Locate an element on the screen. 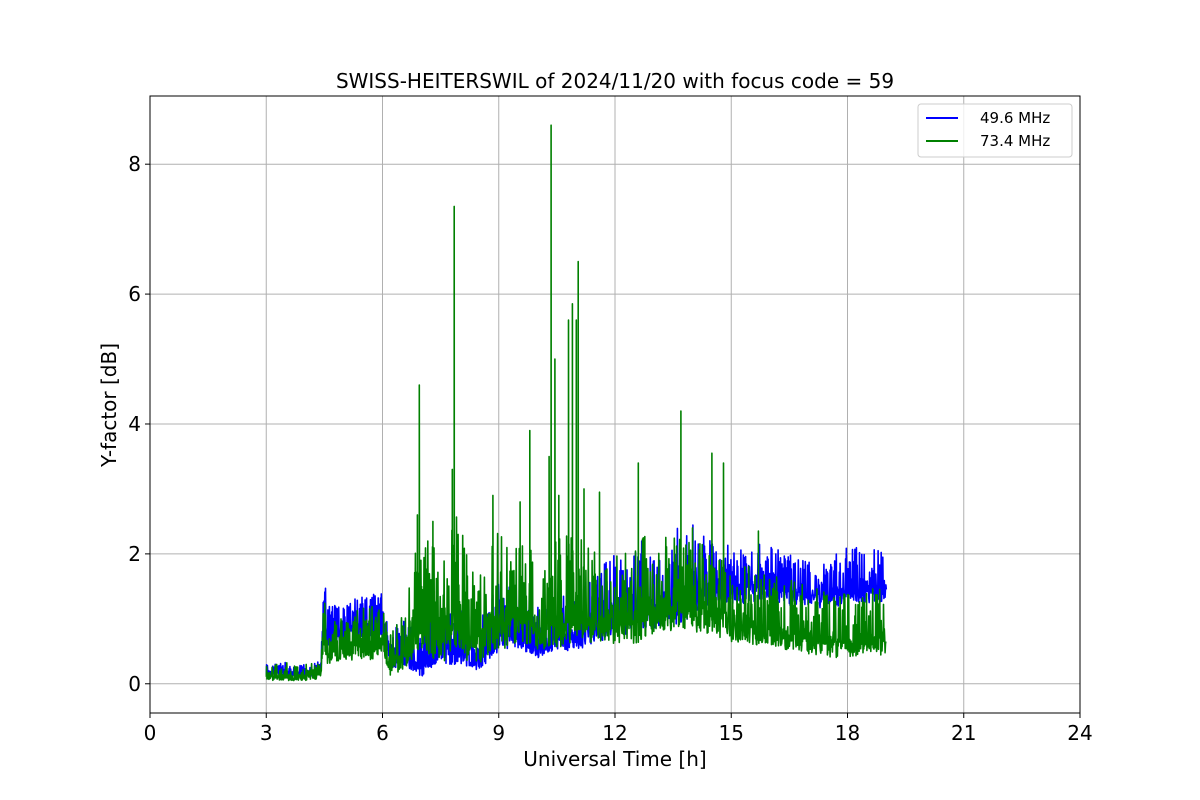 The width and height of the screenshot is (1200, 800). x-tick-label: 24 is located at coordinates (1079, 733).